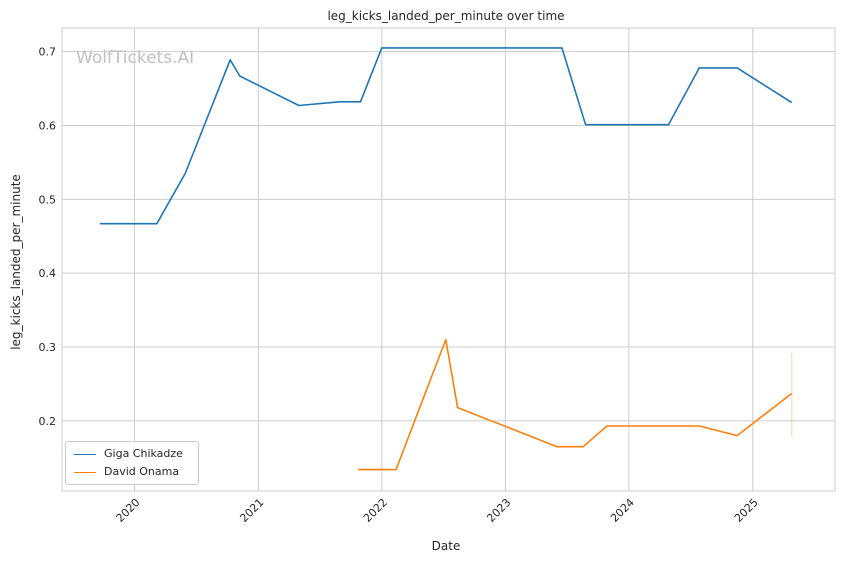 The height and width of the screenshot is (565, 844). What do you see at coordinates (48, 125) in the screenshot?
I see `y-tick-label: 0.6` at bounding box center [48, 125].